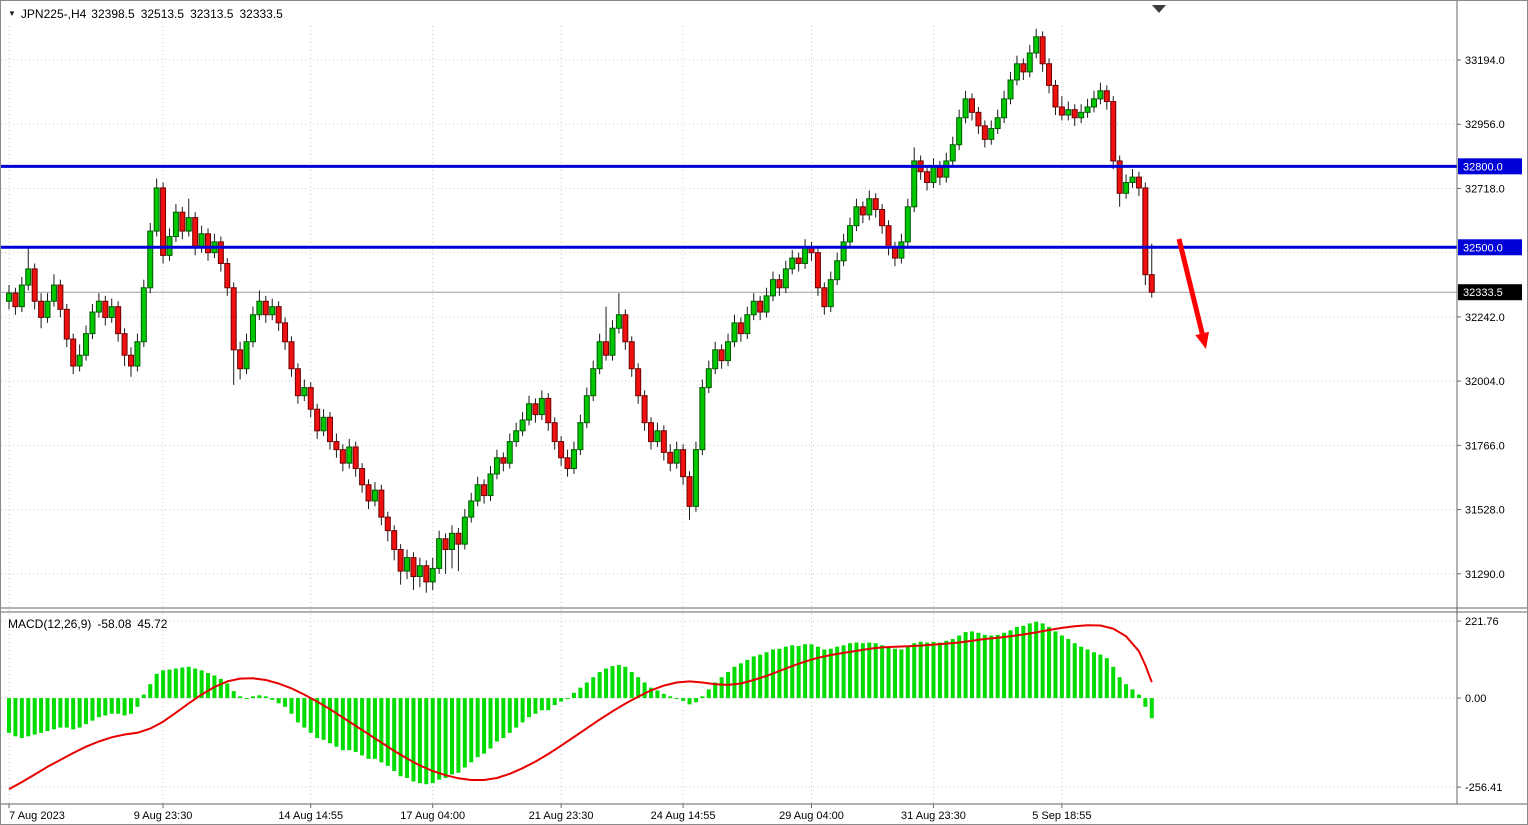 The width and height of the screenshot is (1528, 825). What do you see at coordinates (212, 14) in the screenshot?
I see `low-value: 32313.5` at bounding box center [212, 14].